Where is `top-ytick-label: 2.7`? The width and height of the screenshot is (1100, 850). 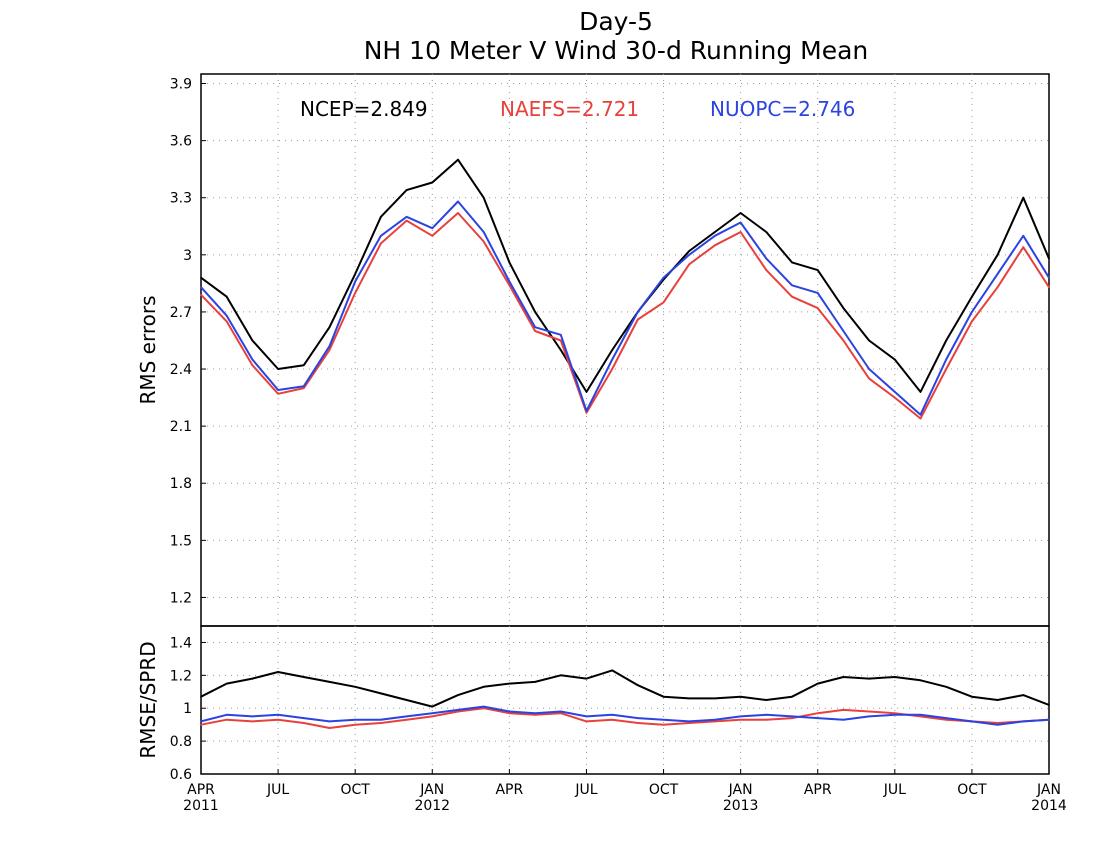
top-ytick-label: 2.7 is located at coordinates (181, 313).